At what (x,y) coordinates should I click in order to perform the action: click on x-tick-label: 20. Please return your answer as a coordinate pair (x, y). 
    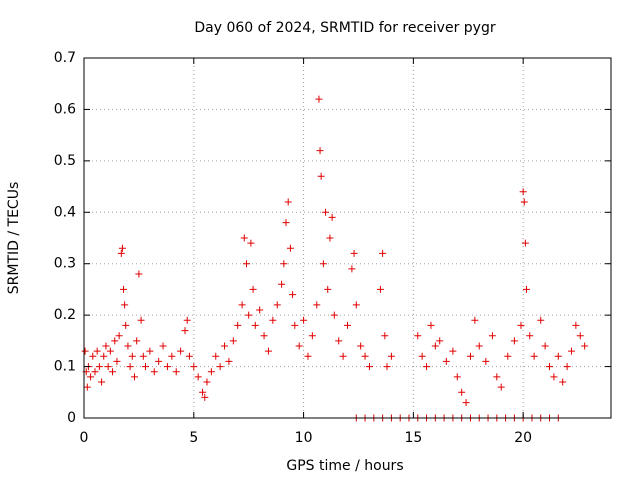
    Looking at the image, I should click on (523, 438).